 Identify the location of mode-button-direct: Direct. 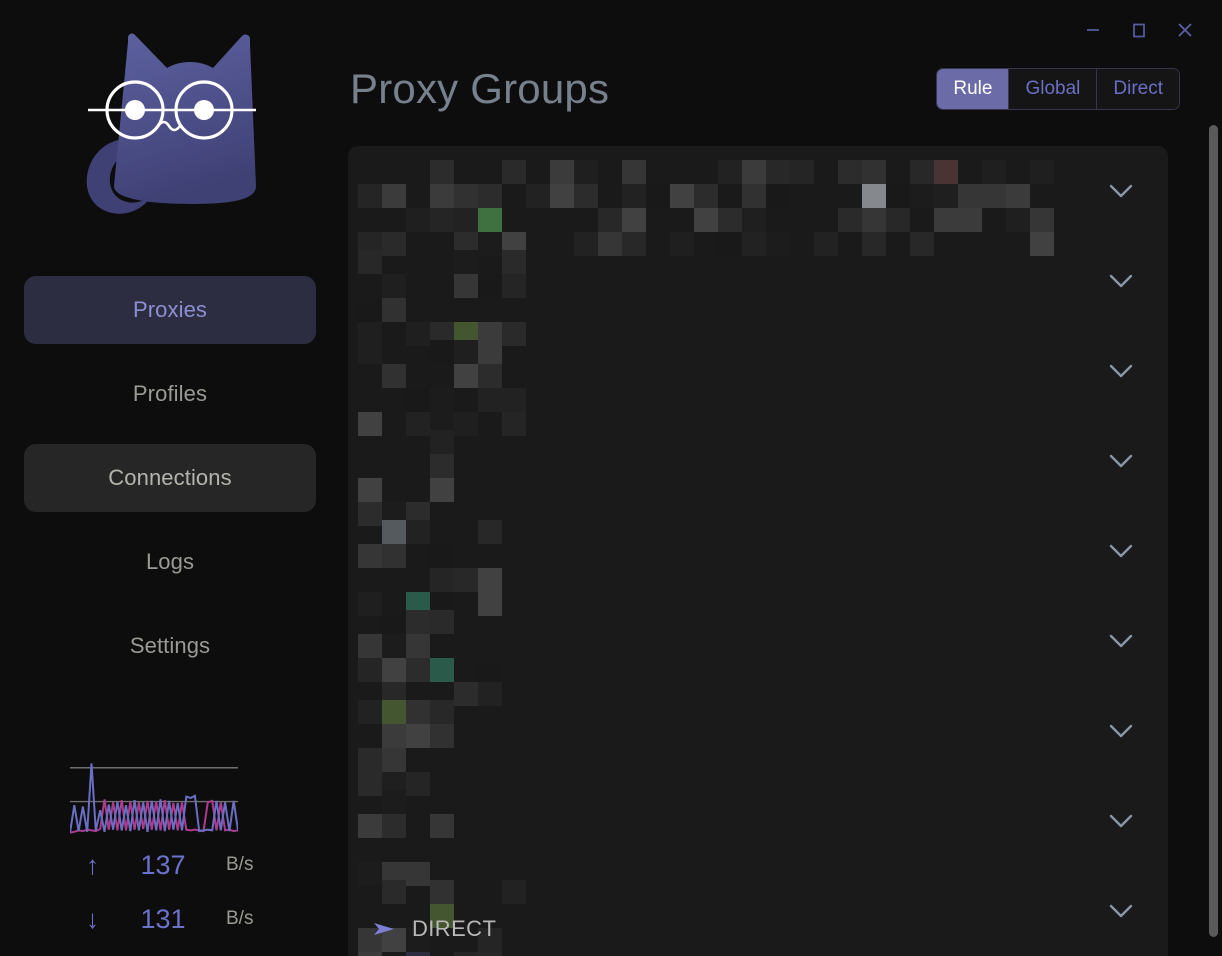
(1138, 89).